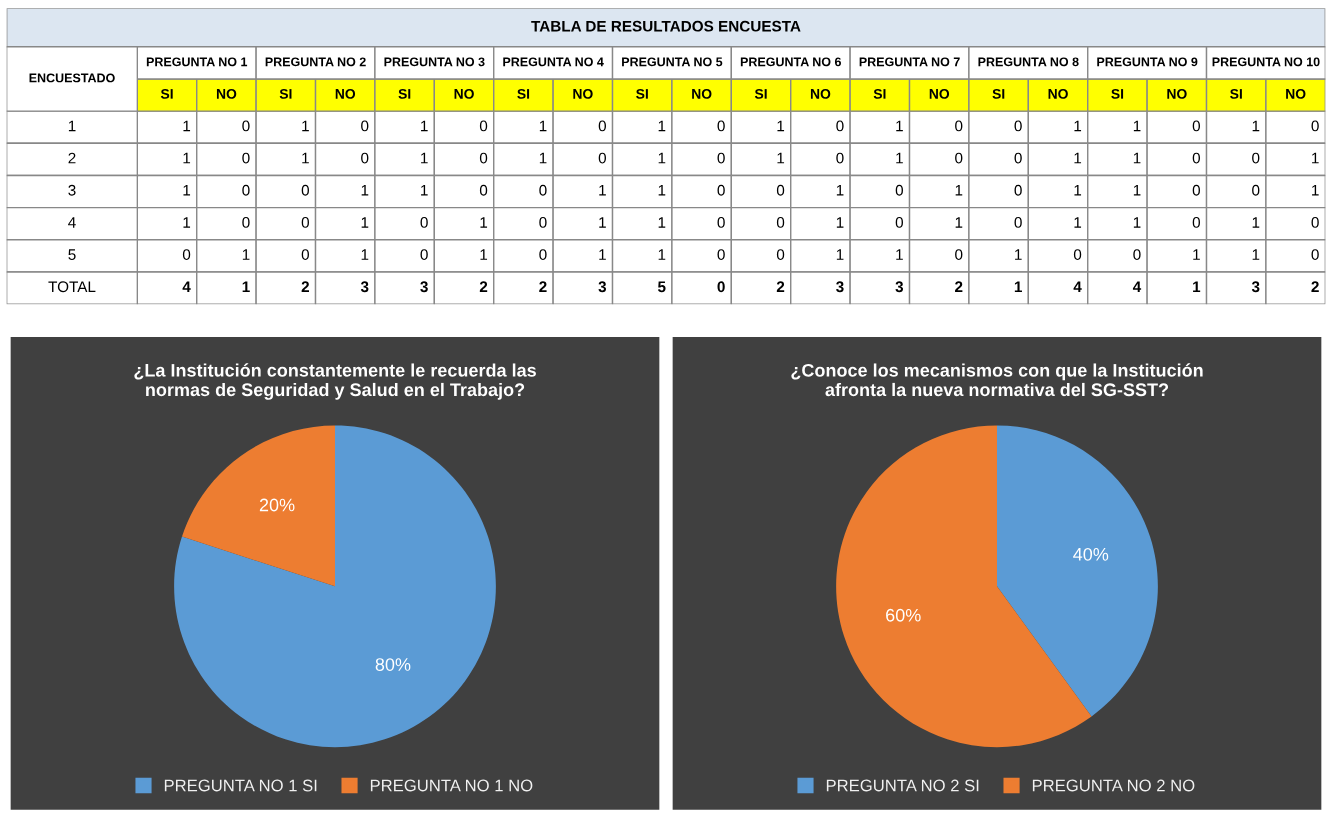 This screenshot has width=1332, height=822. Describe the element at coordinates (903, 615) in the screenshot. I see `data-label: 60%` at that location.